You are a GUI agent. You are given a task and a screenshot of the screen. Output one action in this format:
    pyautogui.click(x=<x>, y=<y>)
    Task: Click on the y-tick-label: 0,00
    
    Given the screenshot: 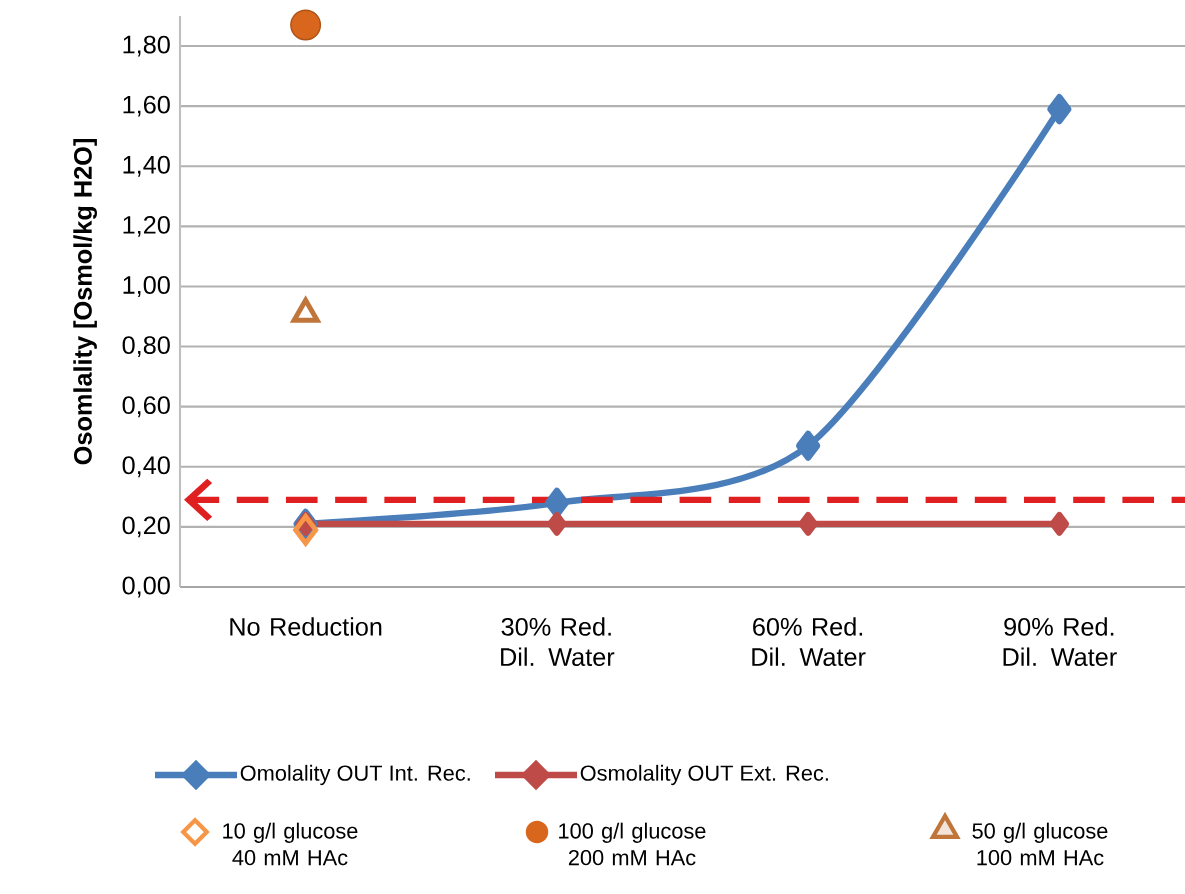 What is the action you would take?
    pyautogui.click(x=146, y=587)
    